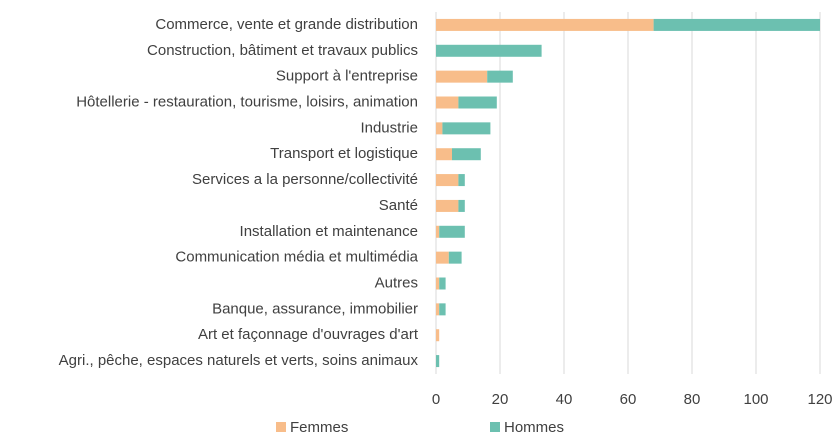  Describe the element at coordinates (692, 399) in the screenshot. I see `x-tick-label: 80` at that location.